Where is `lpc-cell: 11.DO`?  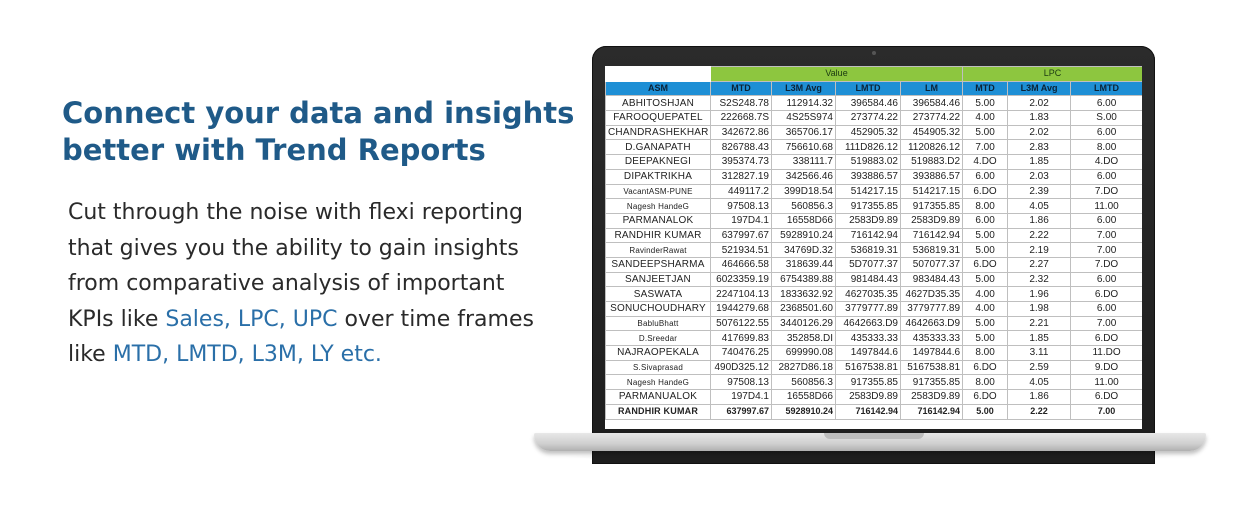 lpc-cell: 11.DO is located at coordinates (1106, 353).